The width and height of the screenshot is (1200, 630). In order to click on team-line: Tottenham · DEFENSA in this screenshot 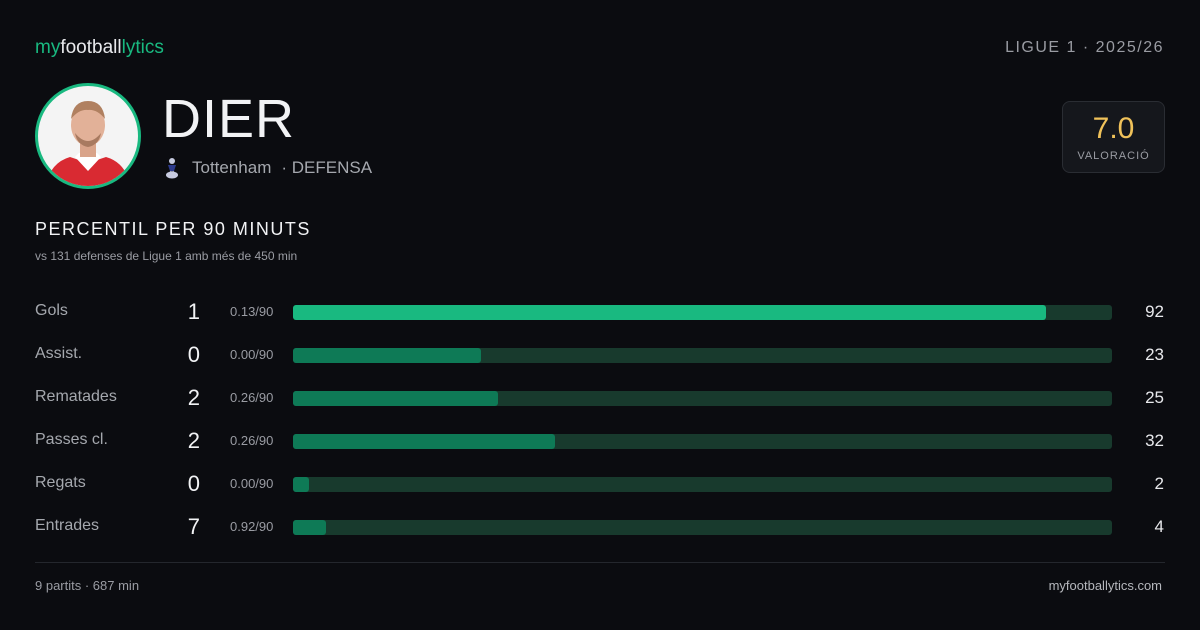, I will do `click(267, 168)`.